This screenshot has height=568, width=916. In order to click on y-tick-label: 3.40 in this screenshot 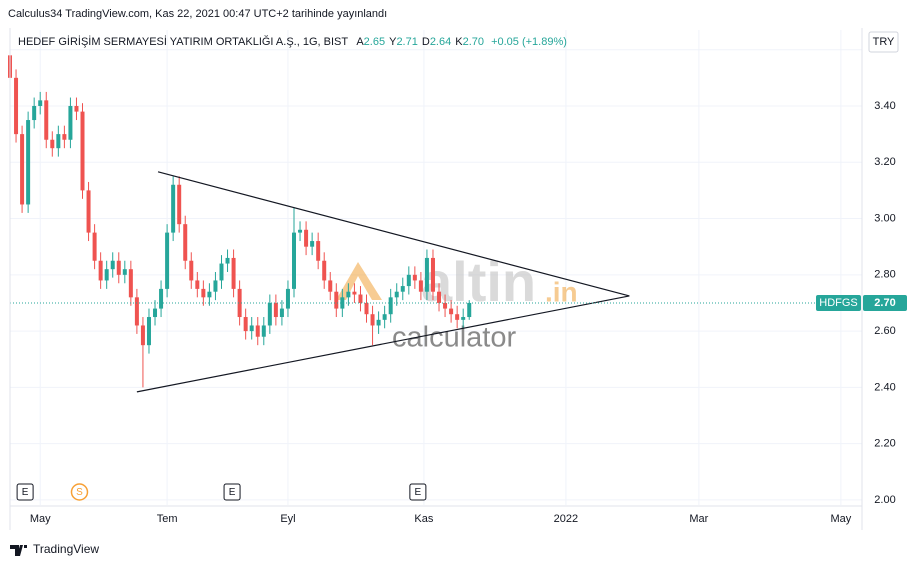, I will do `click(884, 106)`.